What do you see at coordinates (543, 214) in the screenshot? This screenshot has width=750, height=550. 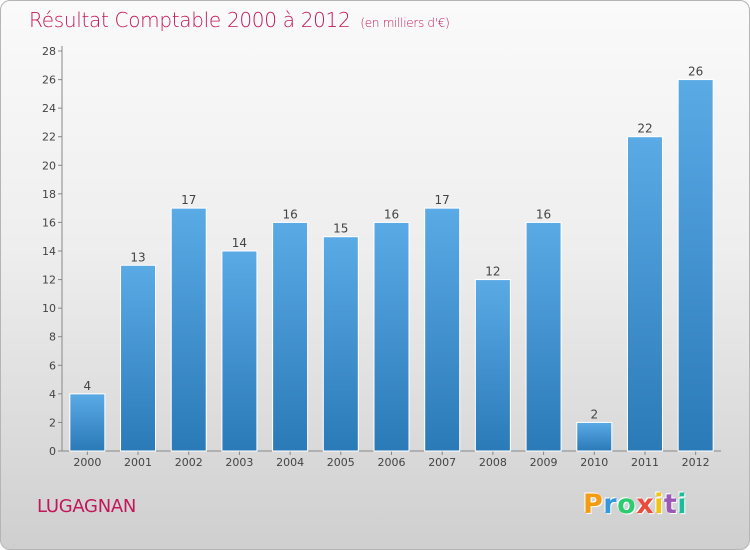 I see `data-label-2009: 16` at bounding box center [543, 214].